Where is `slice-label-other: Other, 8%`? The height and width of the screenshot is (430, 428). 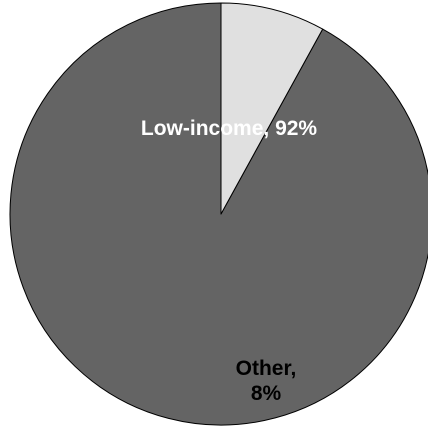
slice-label-other: Other, 8% is located at coordinates (266, 381).